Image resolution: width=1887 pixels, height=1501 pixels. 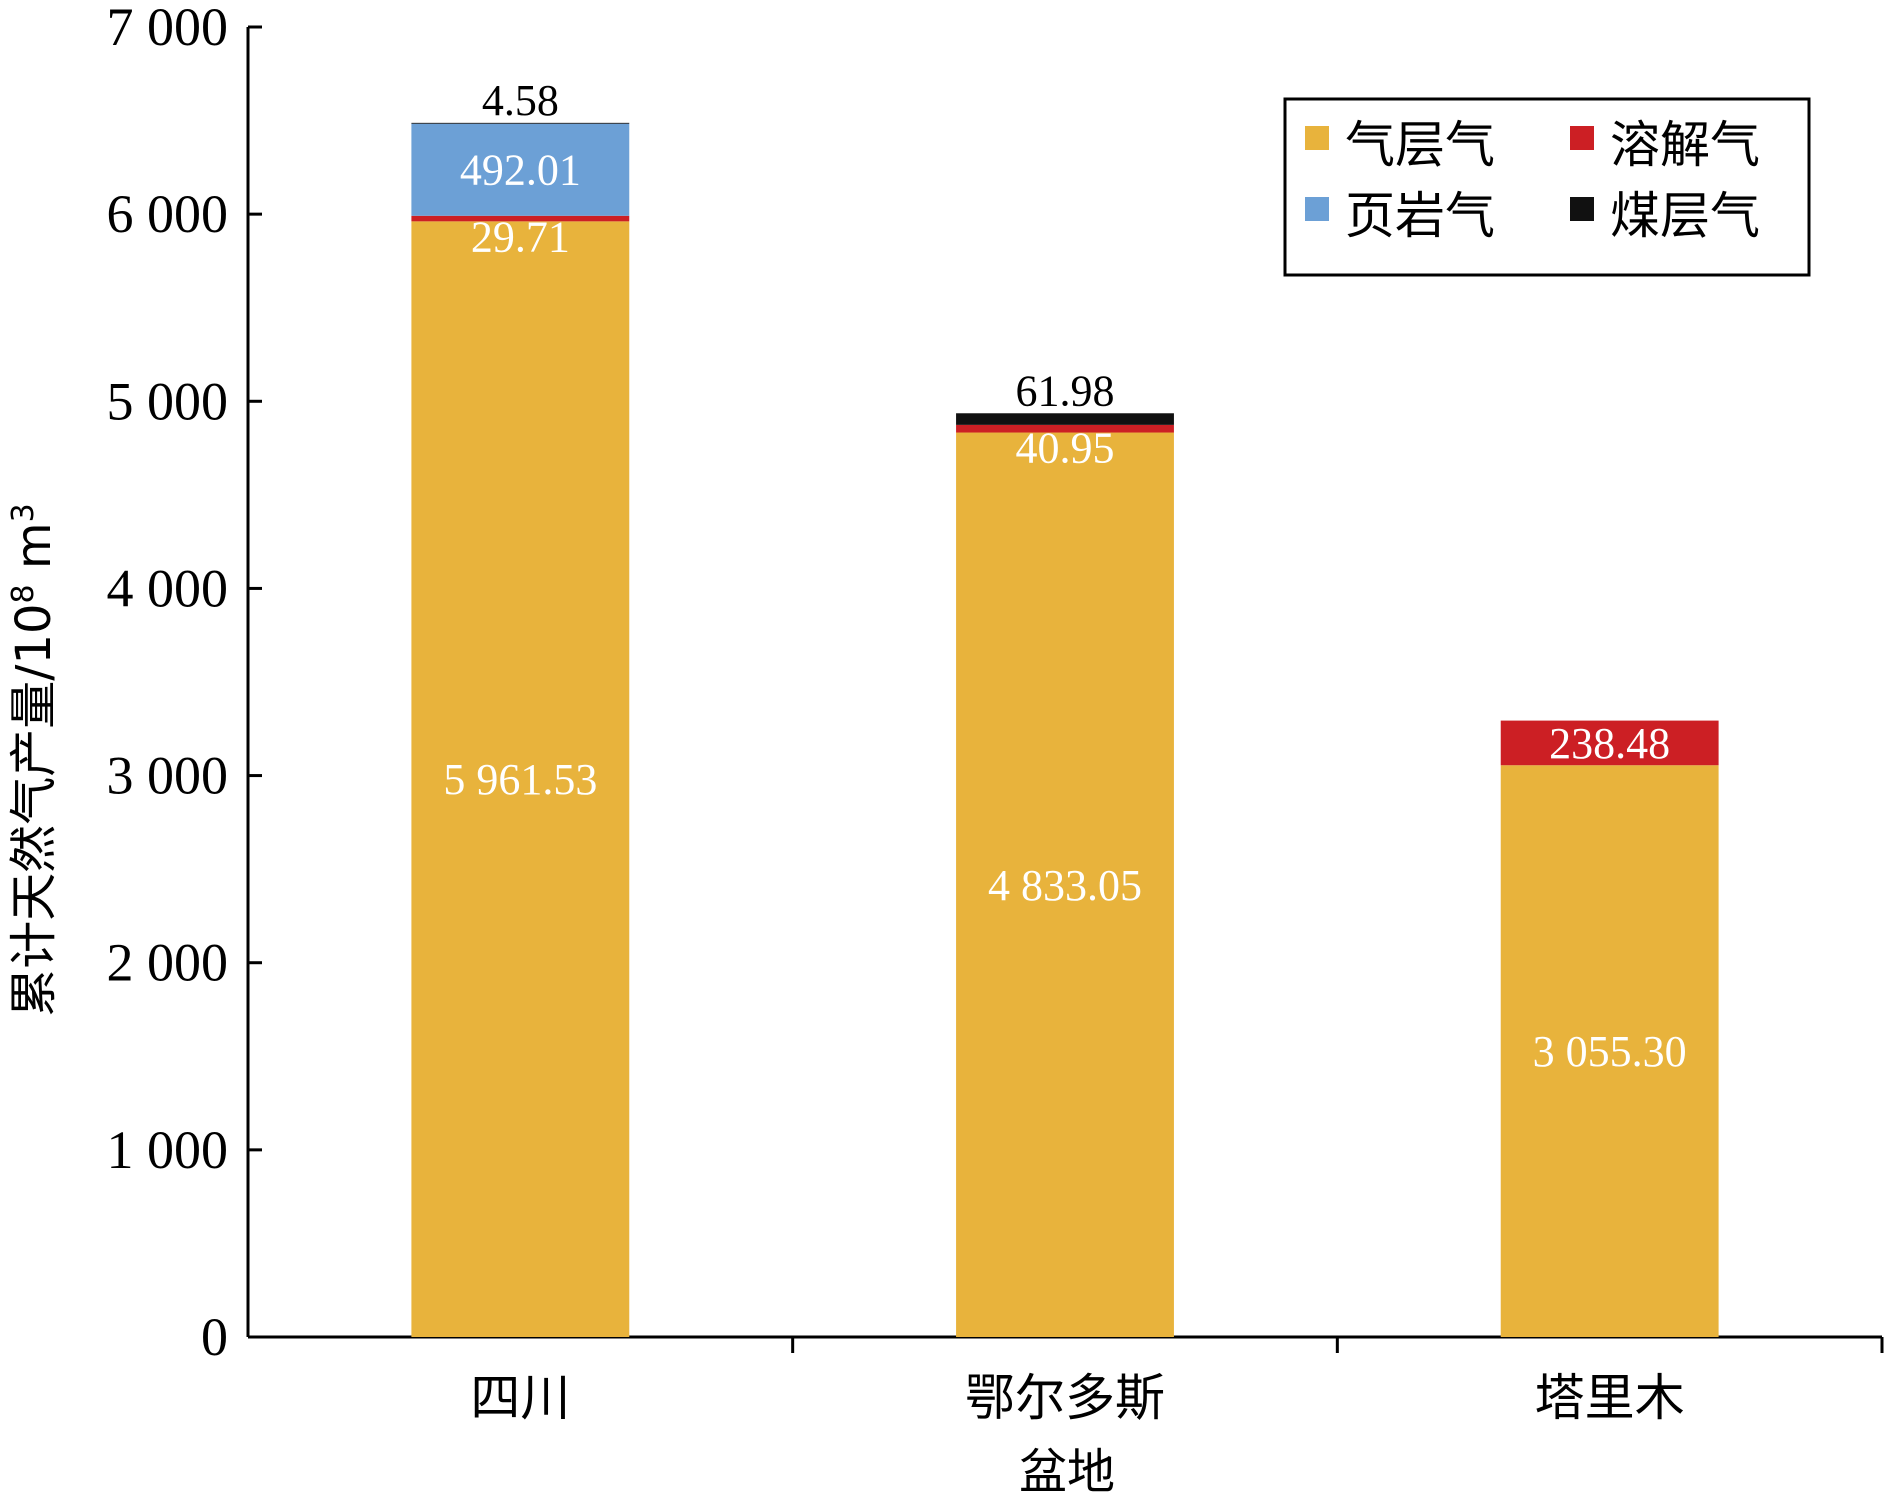 What do you see at coordinates (520, 100) in the screenshot?
I see `data-label: 4.58` at bounding box center [520, 100].